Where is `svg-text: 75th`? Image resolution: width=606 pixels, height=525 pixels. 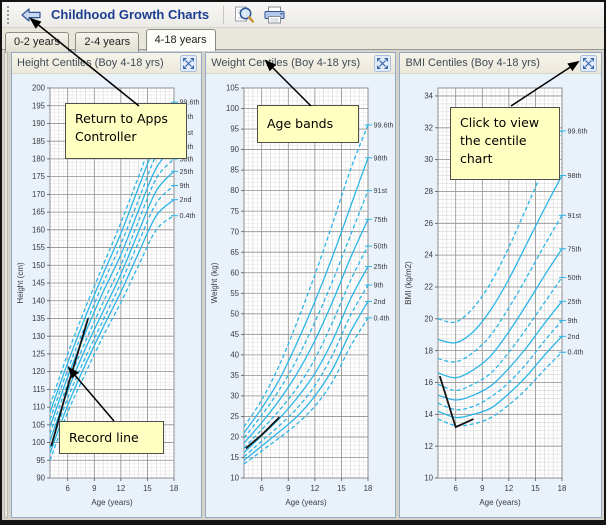
svg-text: 75th is located at coordinates (575, 248).